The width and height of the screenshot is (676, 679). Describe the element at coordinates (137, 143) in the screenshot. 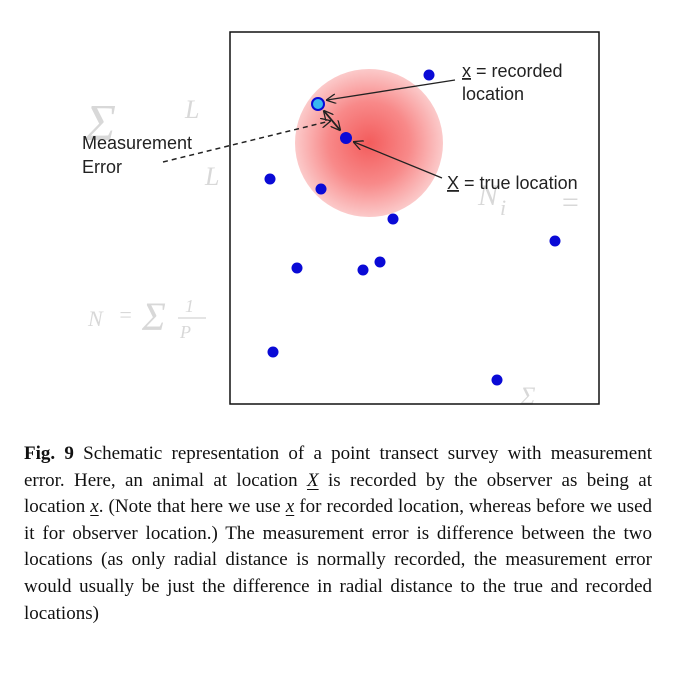

I see `measurement-error-label: Measurement` at that location.